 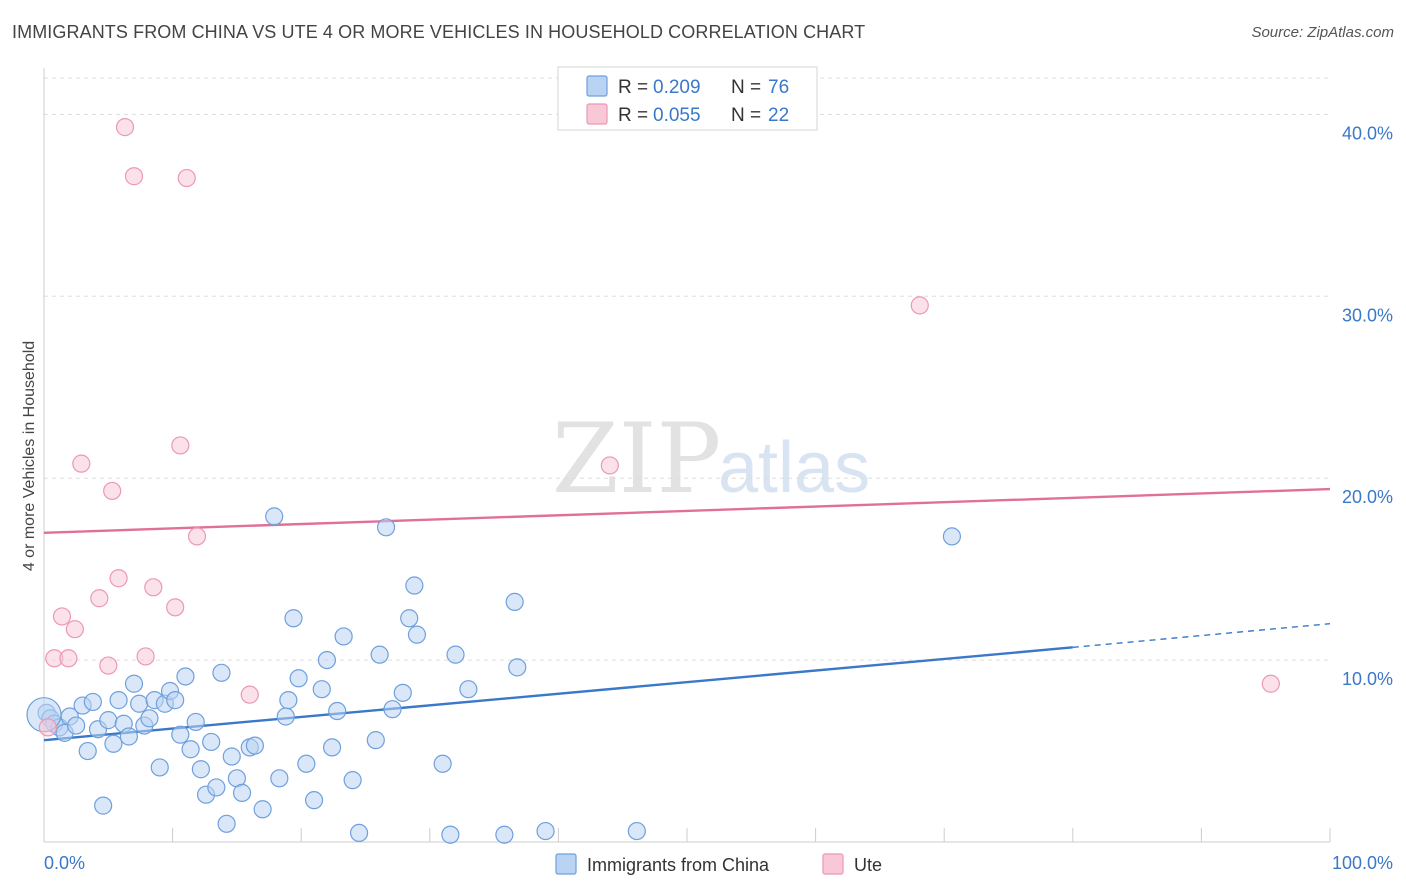 What do you see at coordinates (678, 865) in the screenshot?
I see `bottom-legend-label-0: Immigrants from China` at bounding box center [678, 865].